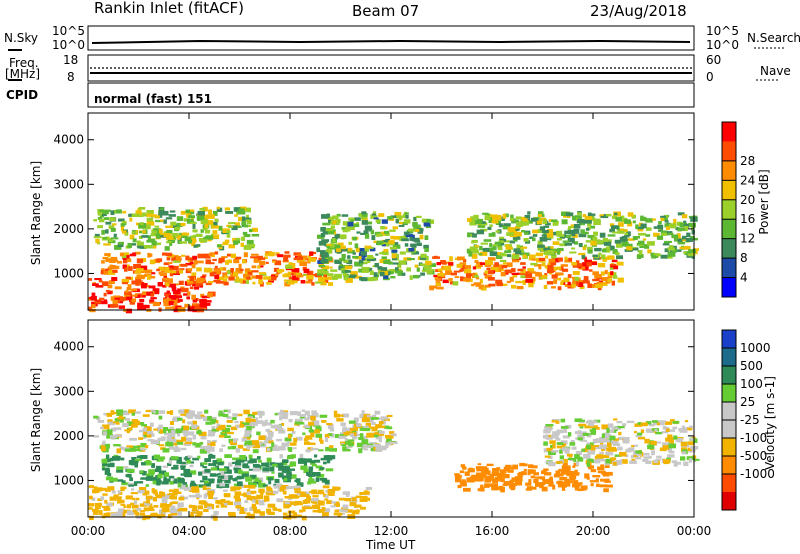 The image size is (800, 554). What do you see at coordinates (729, 209) in the screenshot?
I see `colorbar-frame` at bounding box center [729, 209].